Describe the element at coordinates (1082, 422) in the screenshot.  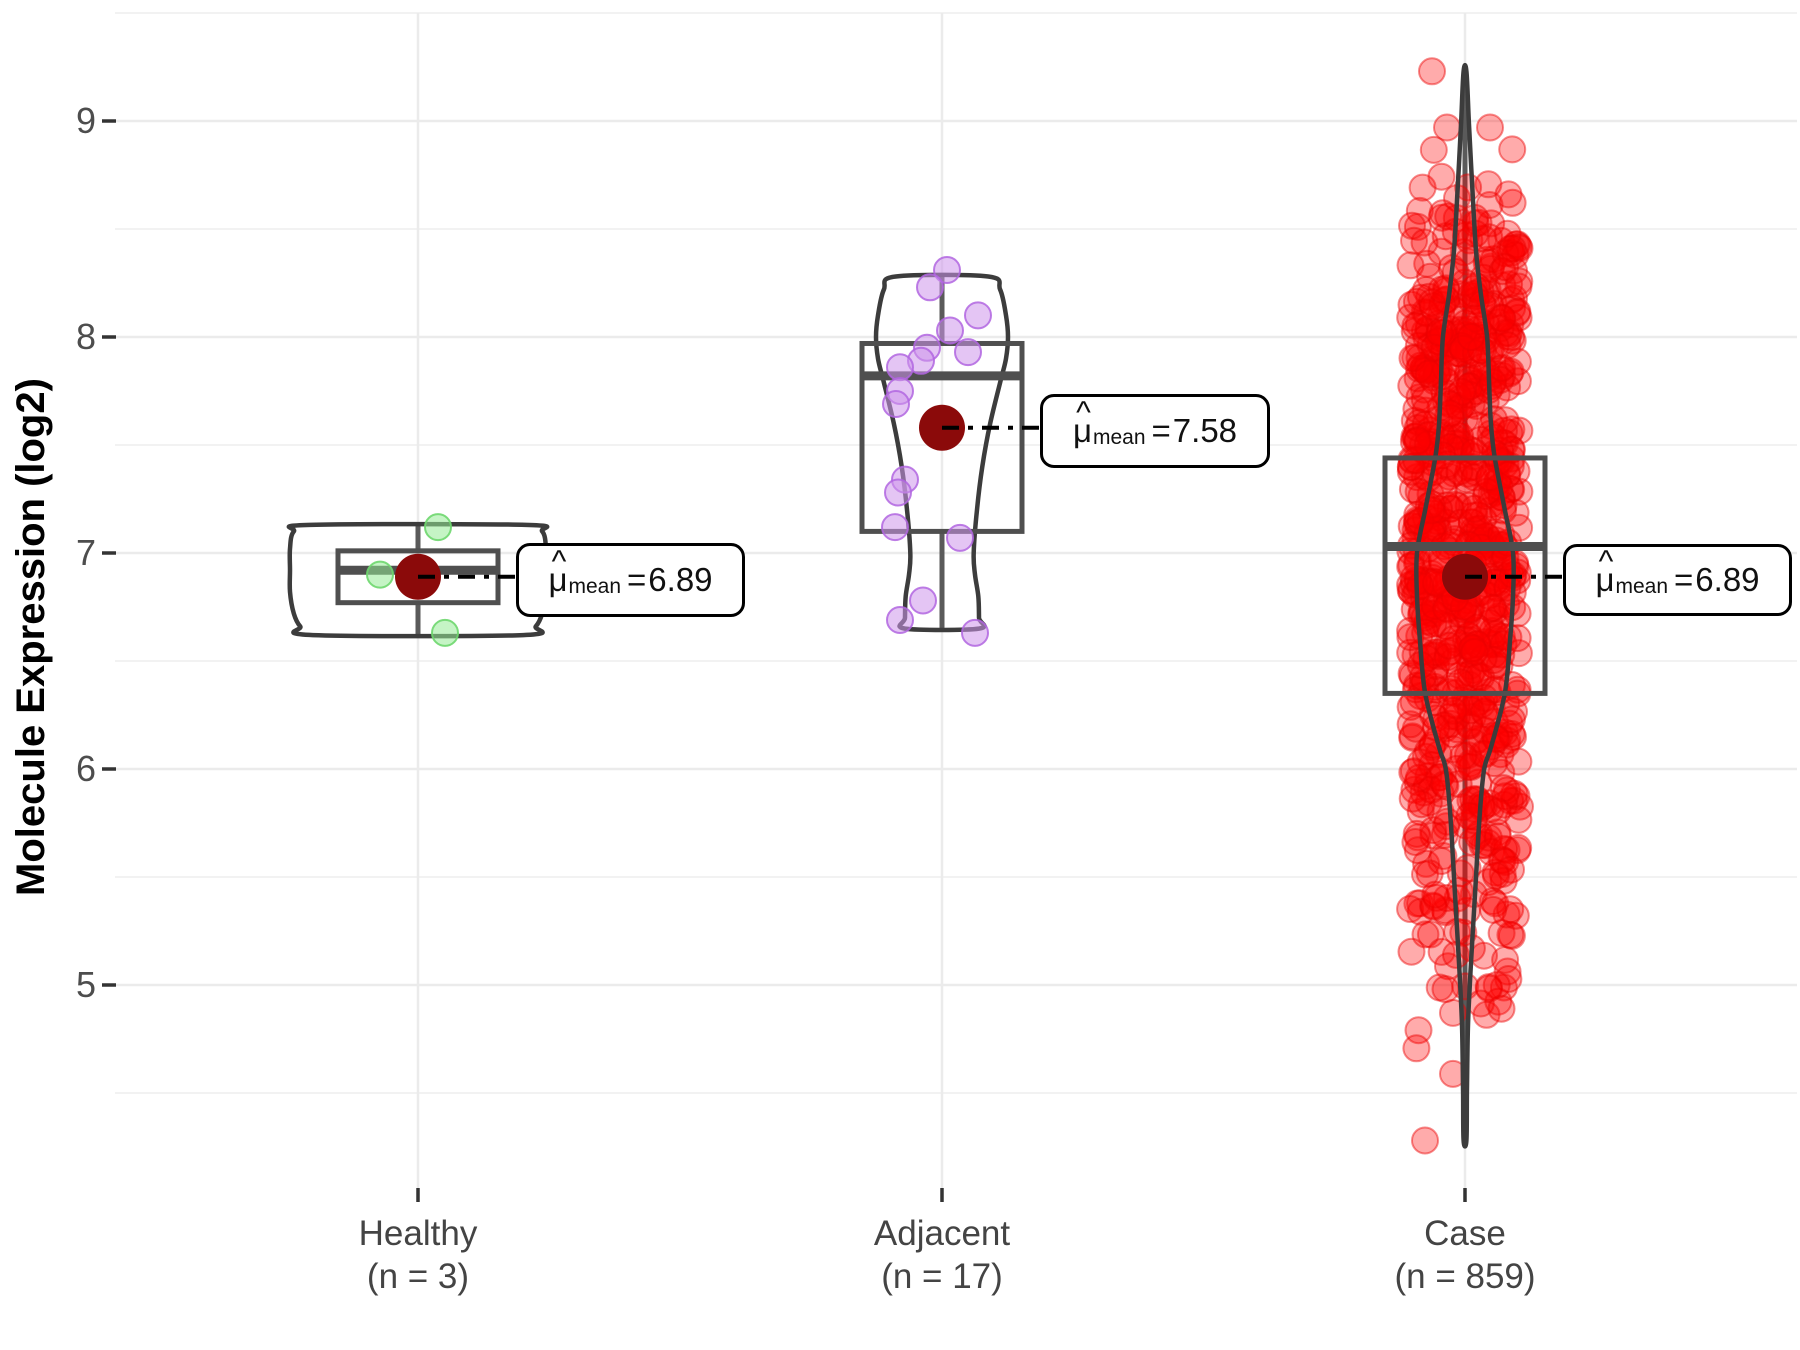
I see `mu-hat-symbol: ^ μ` at that location.